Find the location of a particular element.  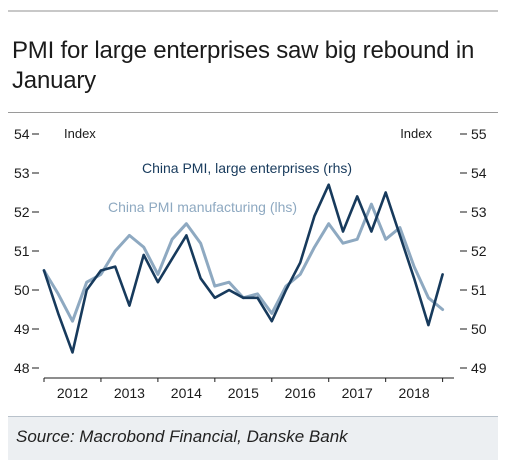

x-tick-label: 2012 is located at coordinates (72, 393).